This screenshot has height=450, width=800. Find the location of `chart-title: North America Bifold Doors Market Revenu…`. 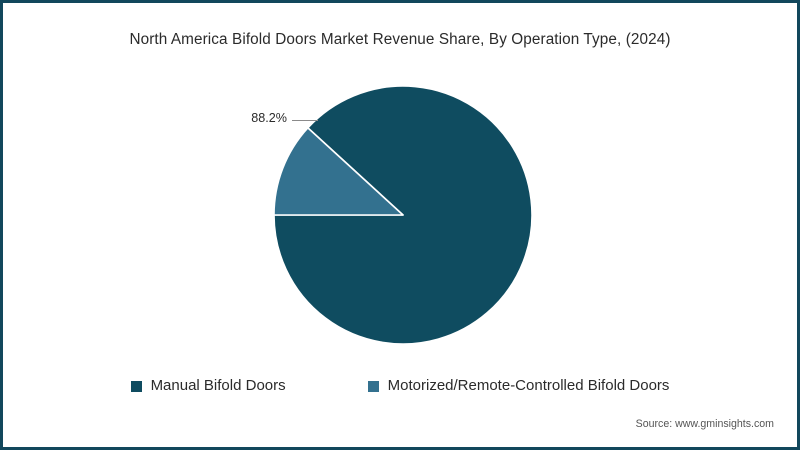

chart-title: North America Bifold Doors Market Revenu… is located at coordinates (400, 39).